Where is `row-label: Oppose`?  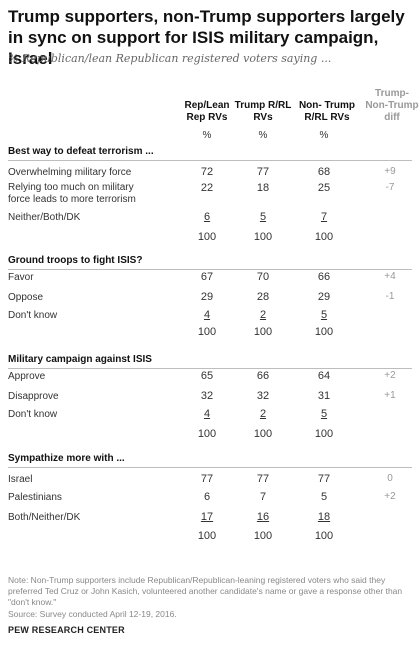
row-label: Oppose is located at coordinates (26, 297).